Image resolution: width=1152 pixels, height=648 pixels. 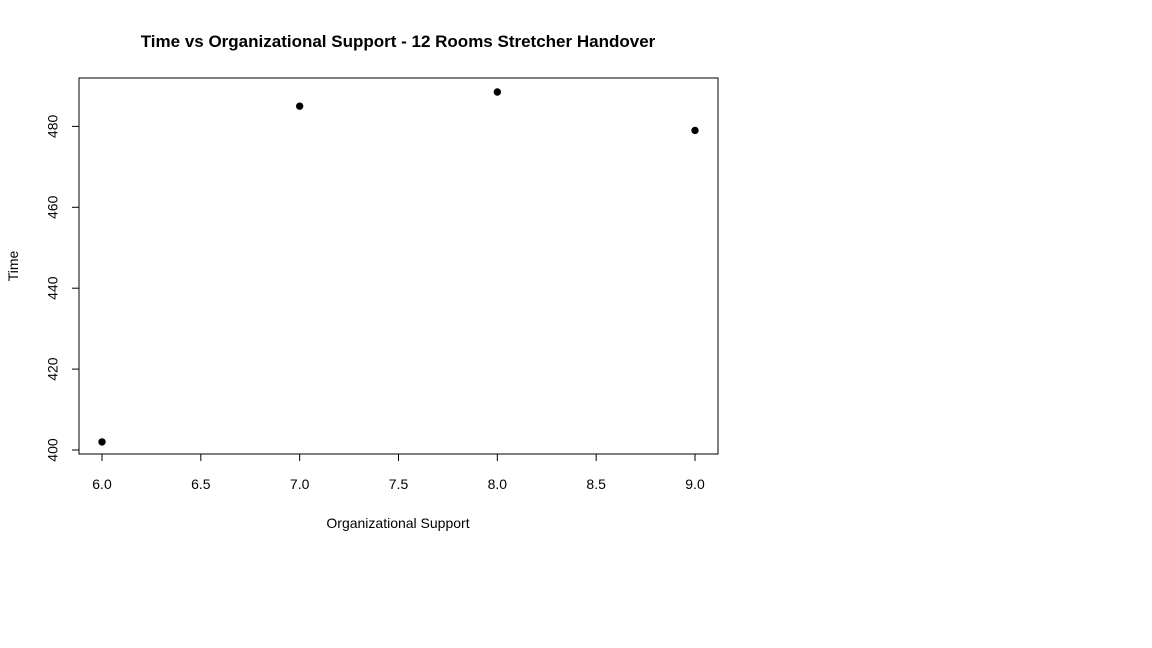 I want to click on x-tick-label: 8.0, so click(x=498, y=484).